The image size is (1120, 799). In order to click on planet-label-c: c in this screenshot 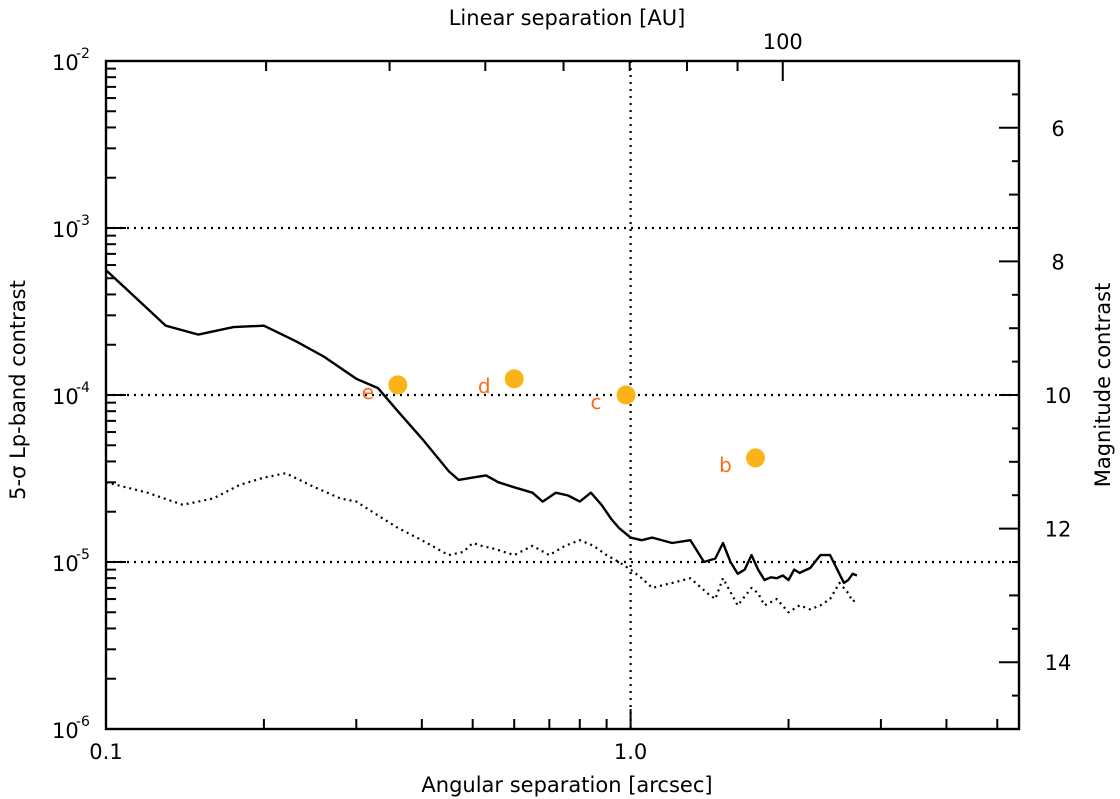, I will do `click(596, 402)`.